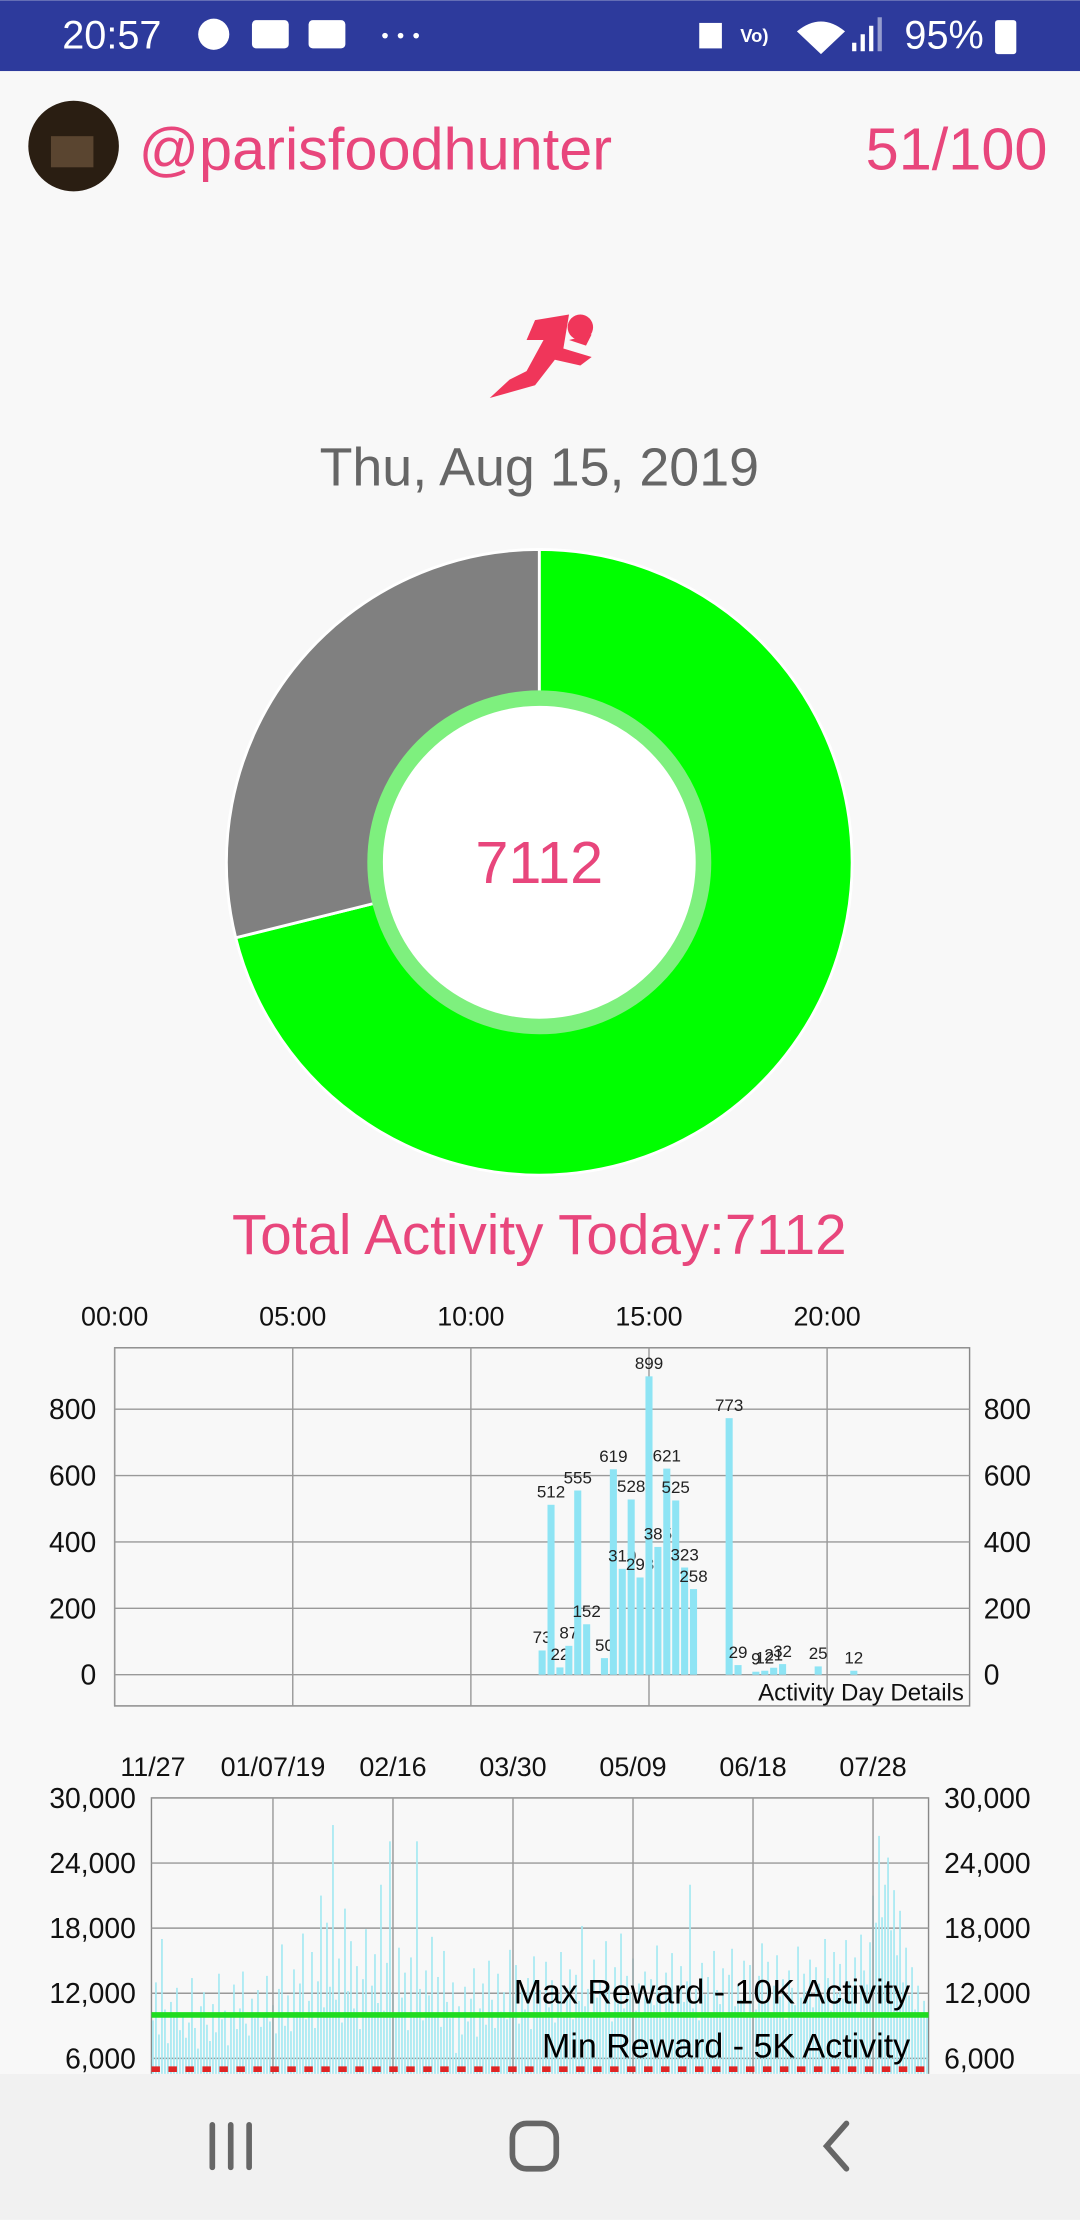 This screenshot has height=2220, width=1080. I want to click on donut-center-label: 7112, so click(539, 862).